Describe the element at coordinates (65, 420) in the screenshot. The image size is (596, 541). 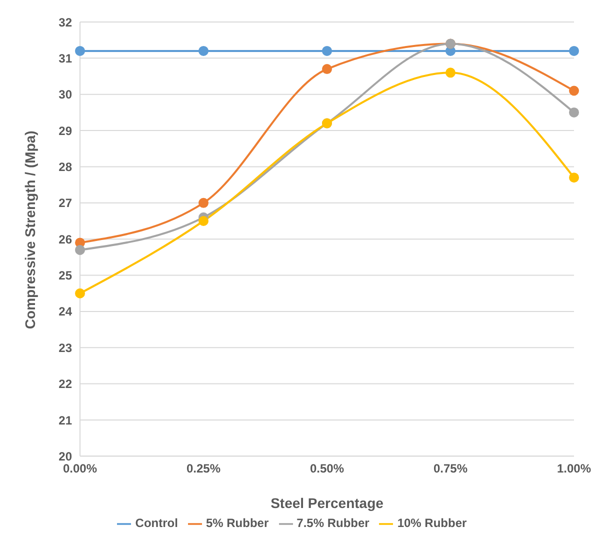
I see `y-tick-label: 21` at that location.